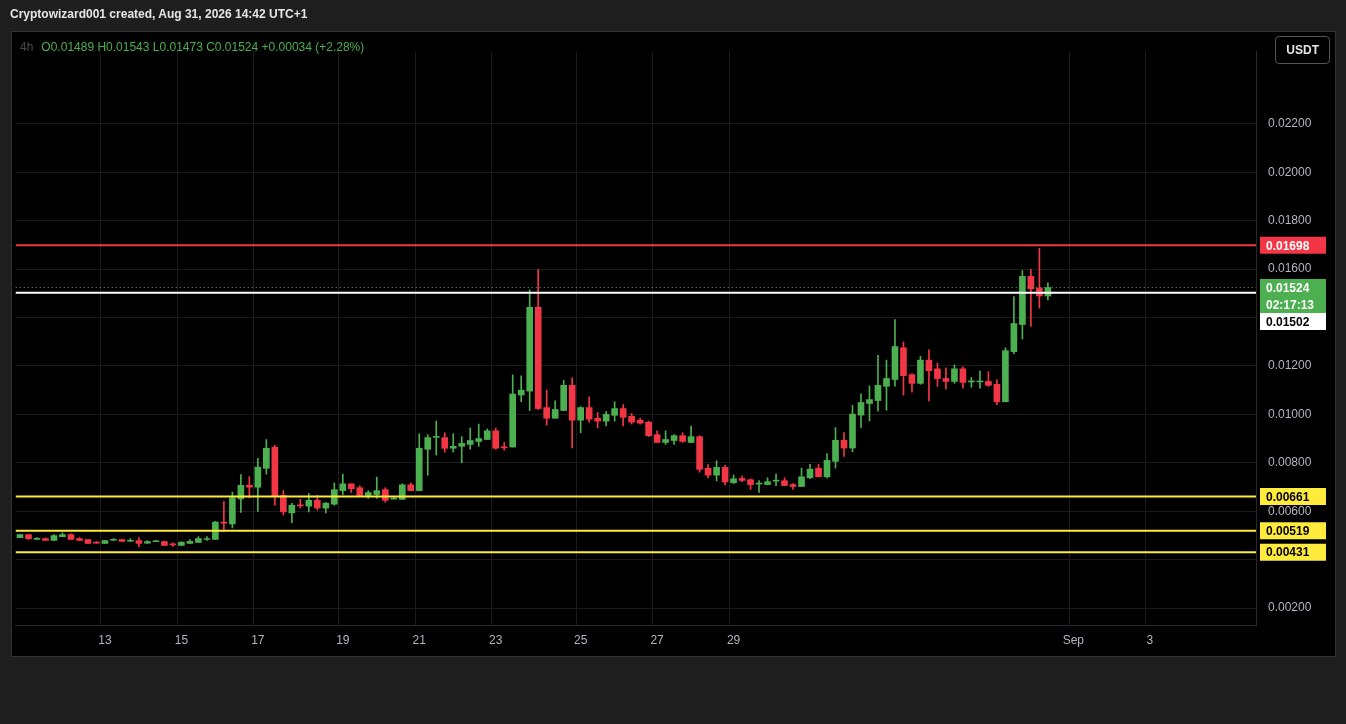 Image resolution: width=1346 pixels, height=724 pixels. Describe the element at coordinates (1290, 171) in the screenshot. I see `y-tick-label: 0.02000` at that location.